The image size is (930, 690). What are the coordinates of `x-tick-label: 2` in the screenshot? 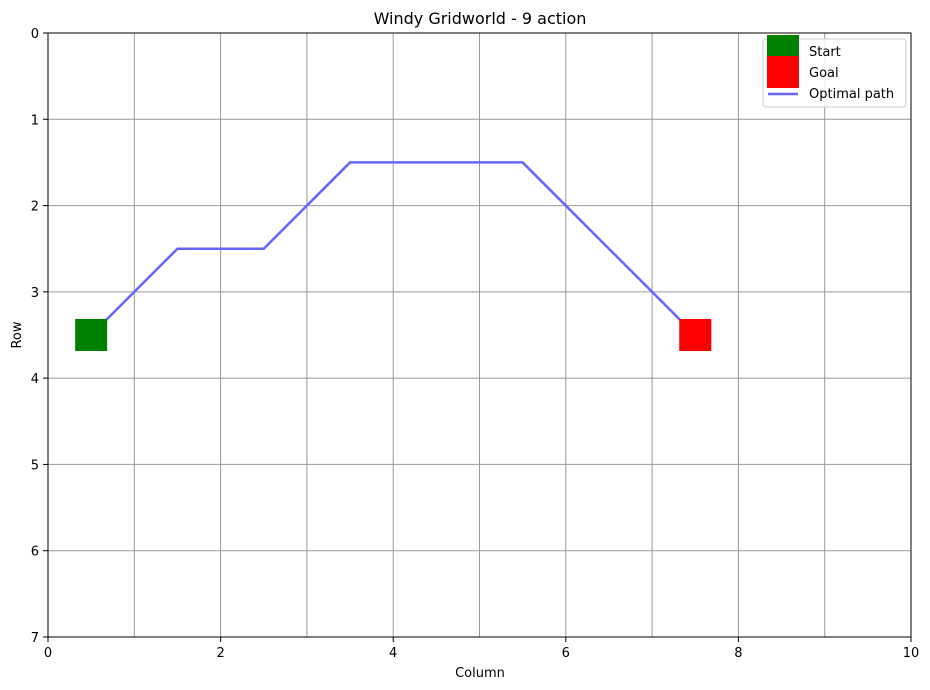 It's located at (220, 653).